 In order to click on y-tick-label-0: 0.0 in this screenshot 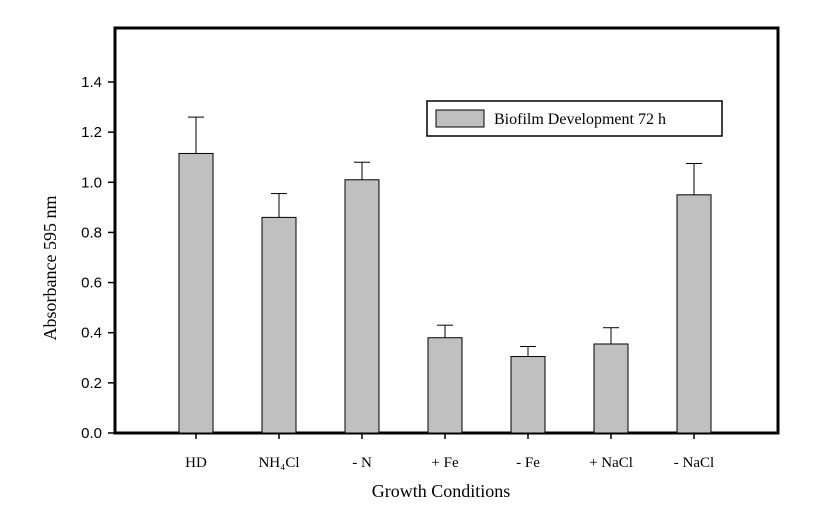, I will do `click(91, 433)`.